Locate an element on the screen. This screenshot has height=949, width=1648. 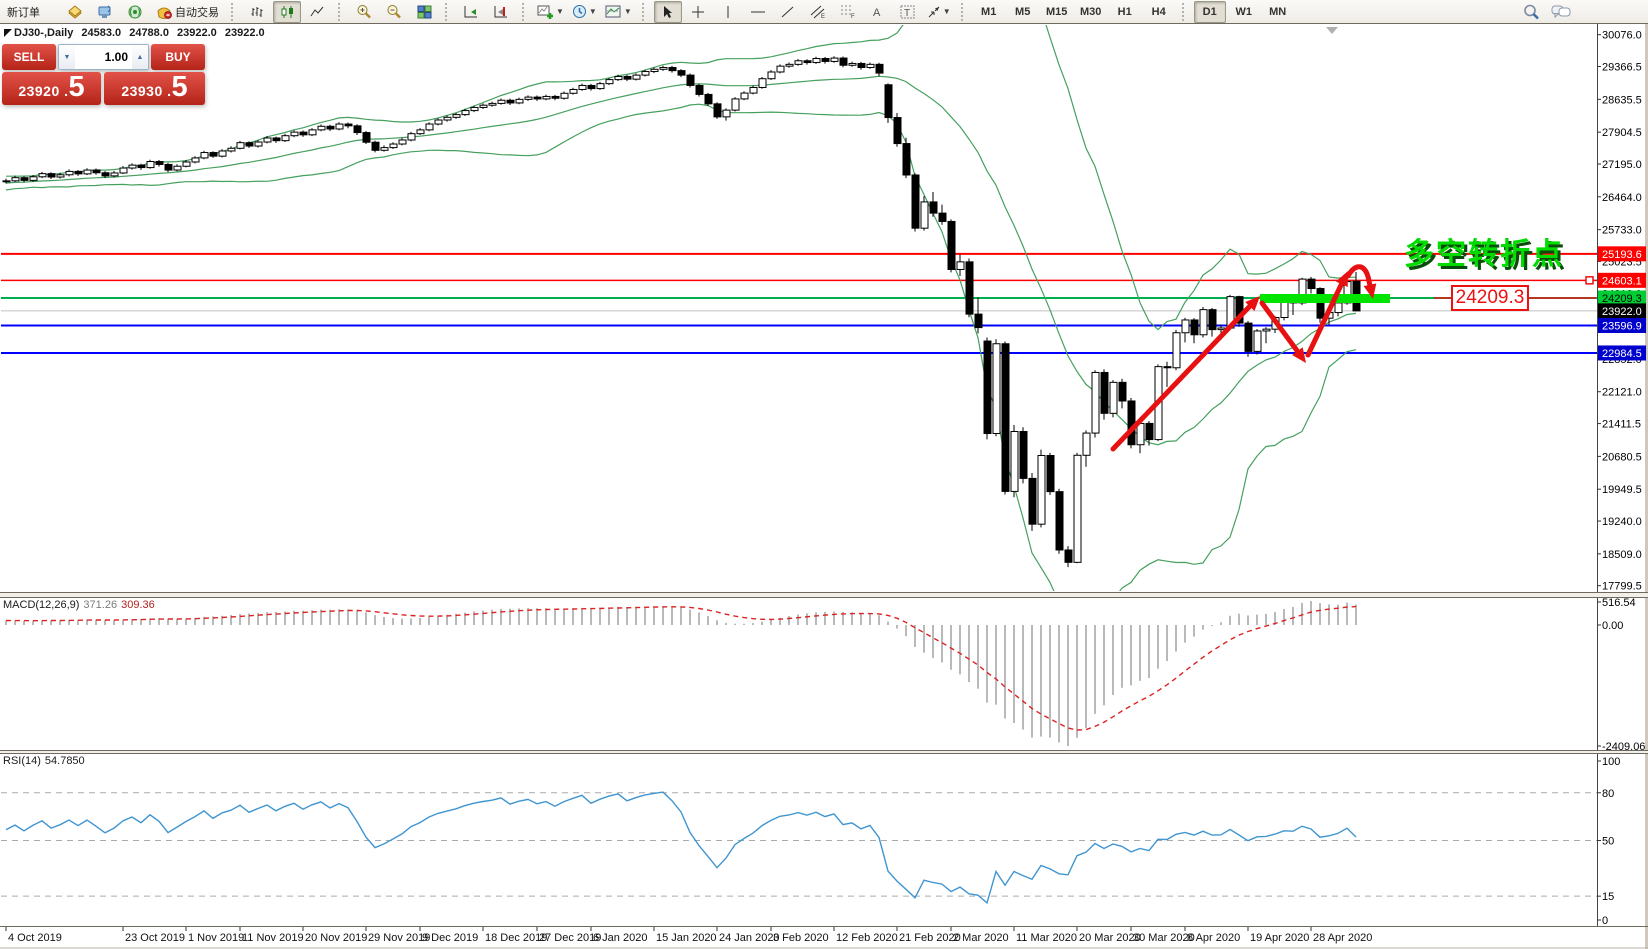
timeframe-MN: MN is located at coordinates (1278, 11).